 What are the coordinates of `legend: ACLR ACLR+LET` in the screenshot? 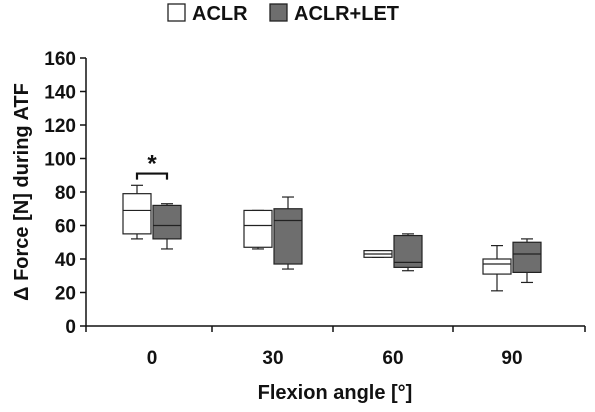 It's located at (283, 14).